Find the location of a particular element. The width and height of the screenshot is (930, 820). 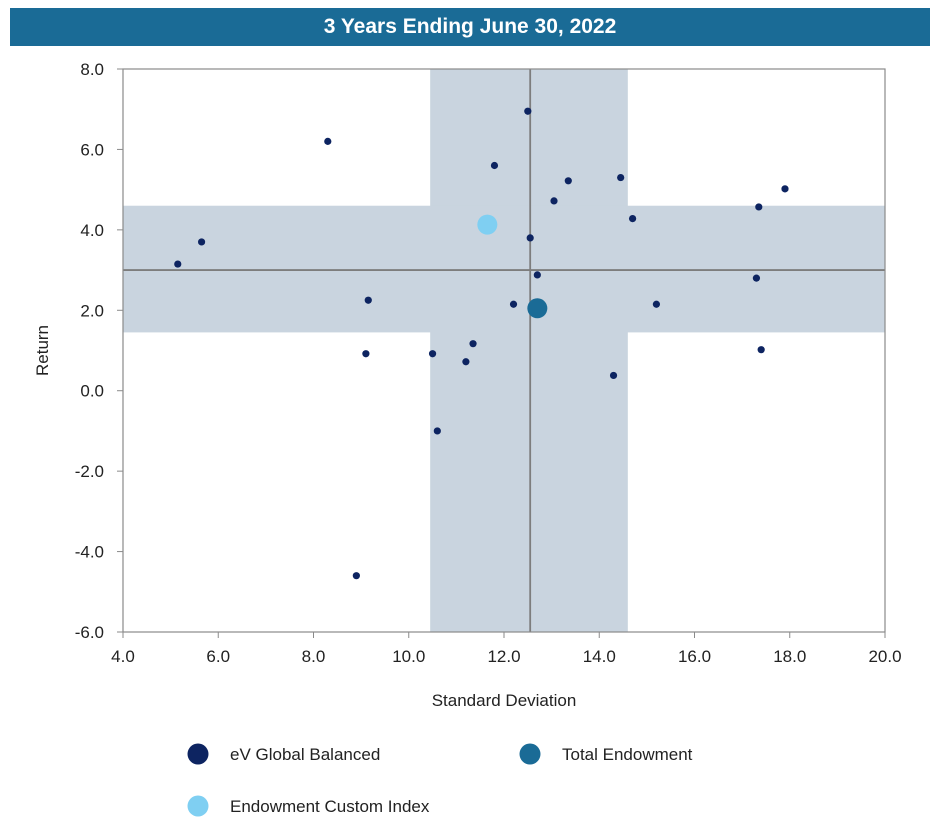

total-endowment-point is located at coordinates (537, 308).